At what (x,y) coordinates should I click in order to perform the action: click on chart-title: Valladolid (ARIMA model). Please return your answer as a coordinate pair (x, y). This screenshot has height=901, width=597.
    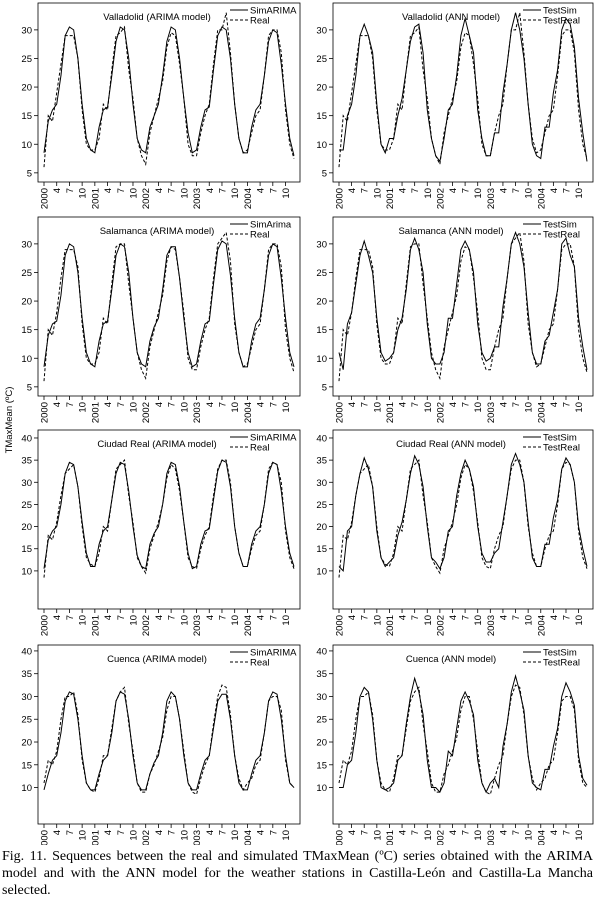
    Looking at the image, I should click on (157, 17).